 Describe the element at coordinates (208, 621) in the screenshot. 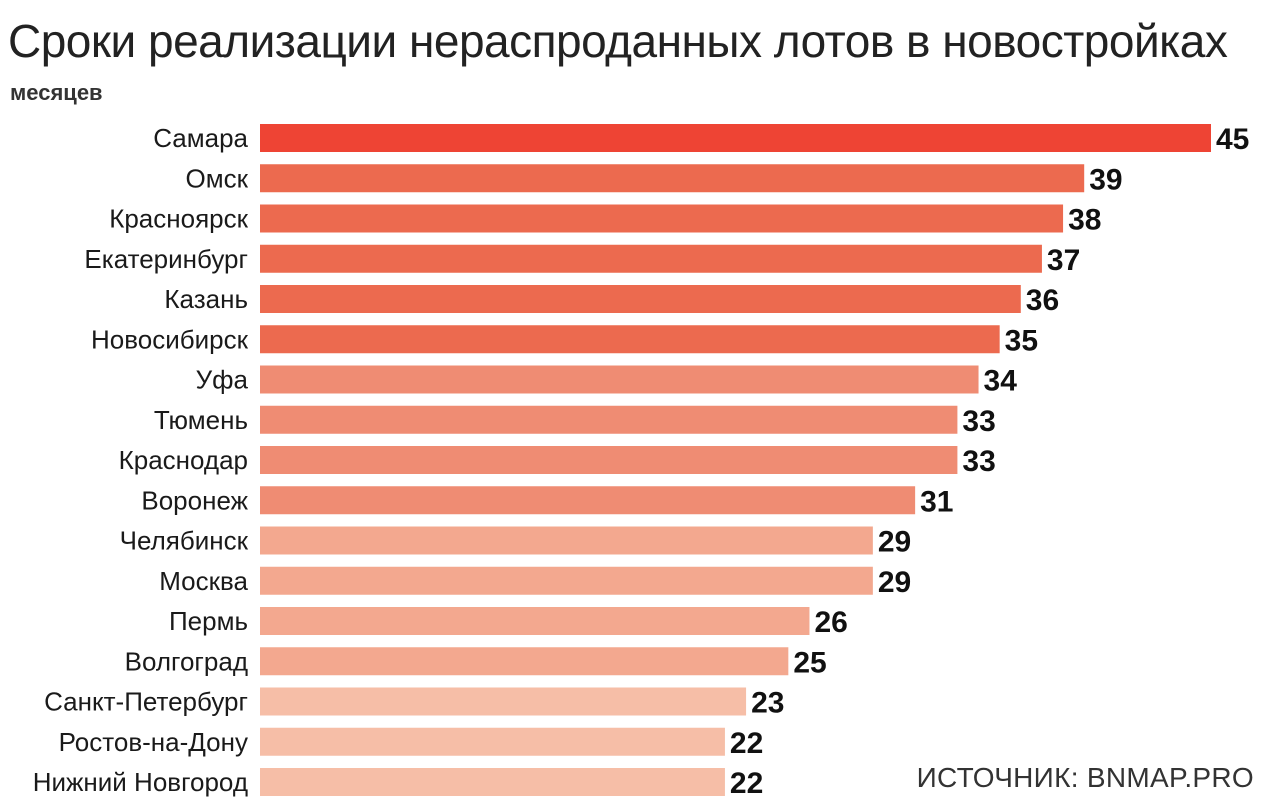

I see `category-label: Пермь` at that location.